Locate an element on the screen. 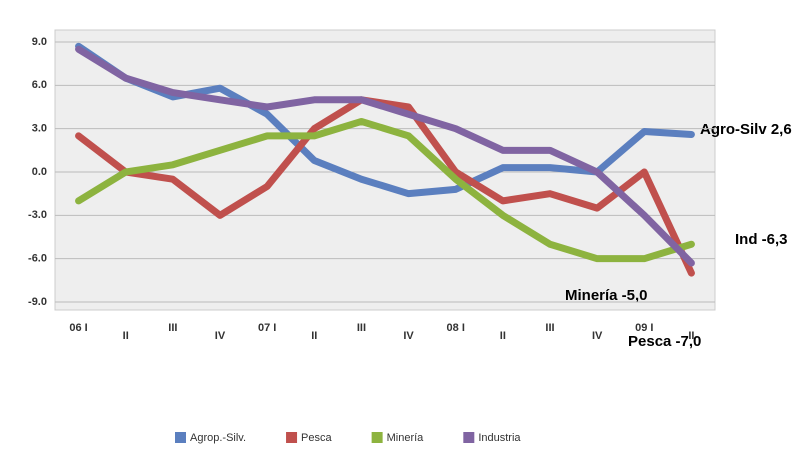 The image size is (809, 452). legend-label: Agrop.-Silv. is located at coordinates (218, 438).